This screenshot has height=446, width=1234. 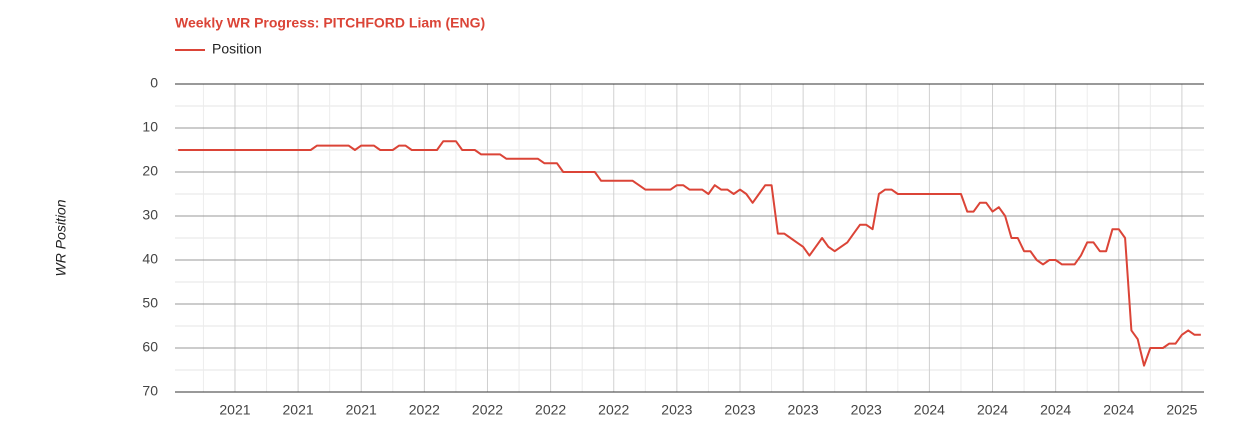 I want to click on y-axis-label: WR Position, so click(x=61, y=237).